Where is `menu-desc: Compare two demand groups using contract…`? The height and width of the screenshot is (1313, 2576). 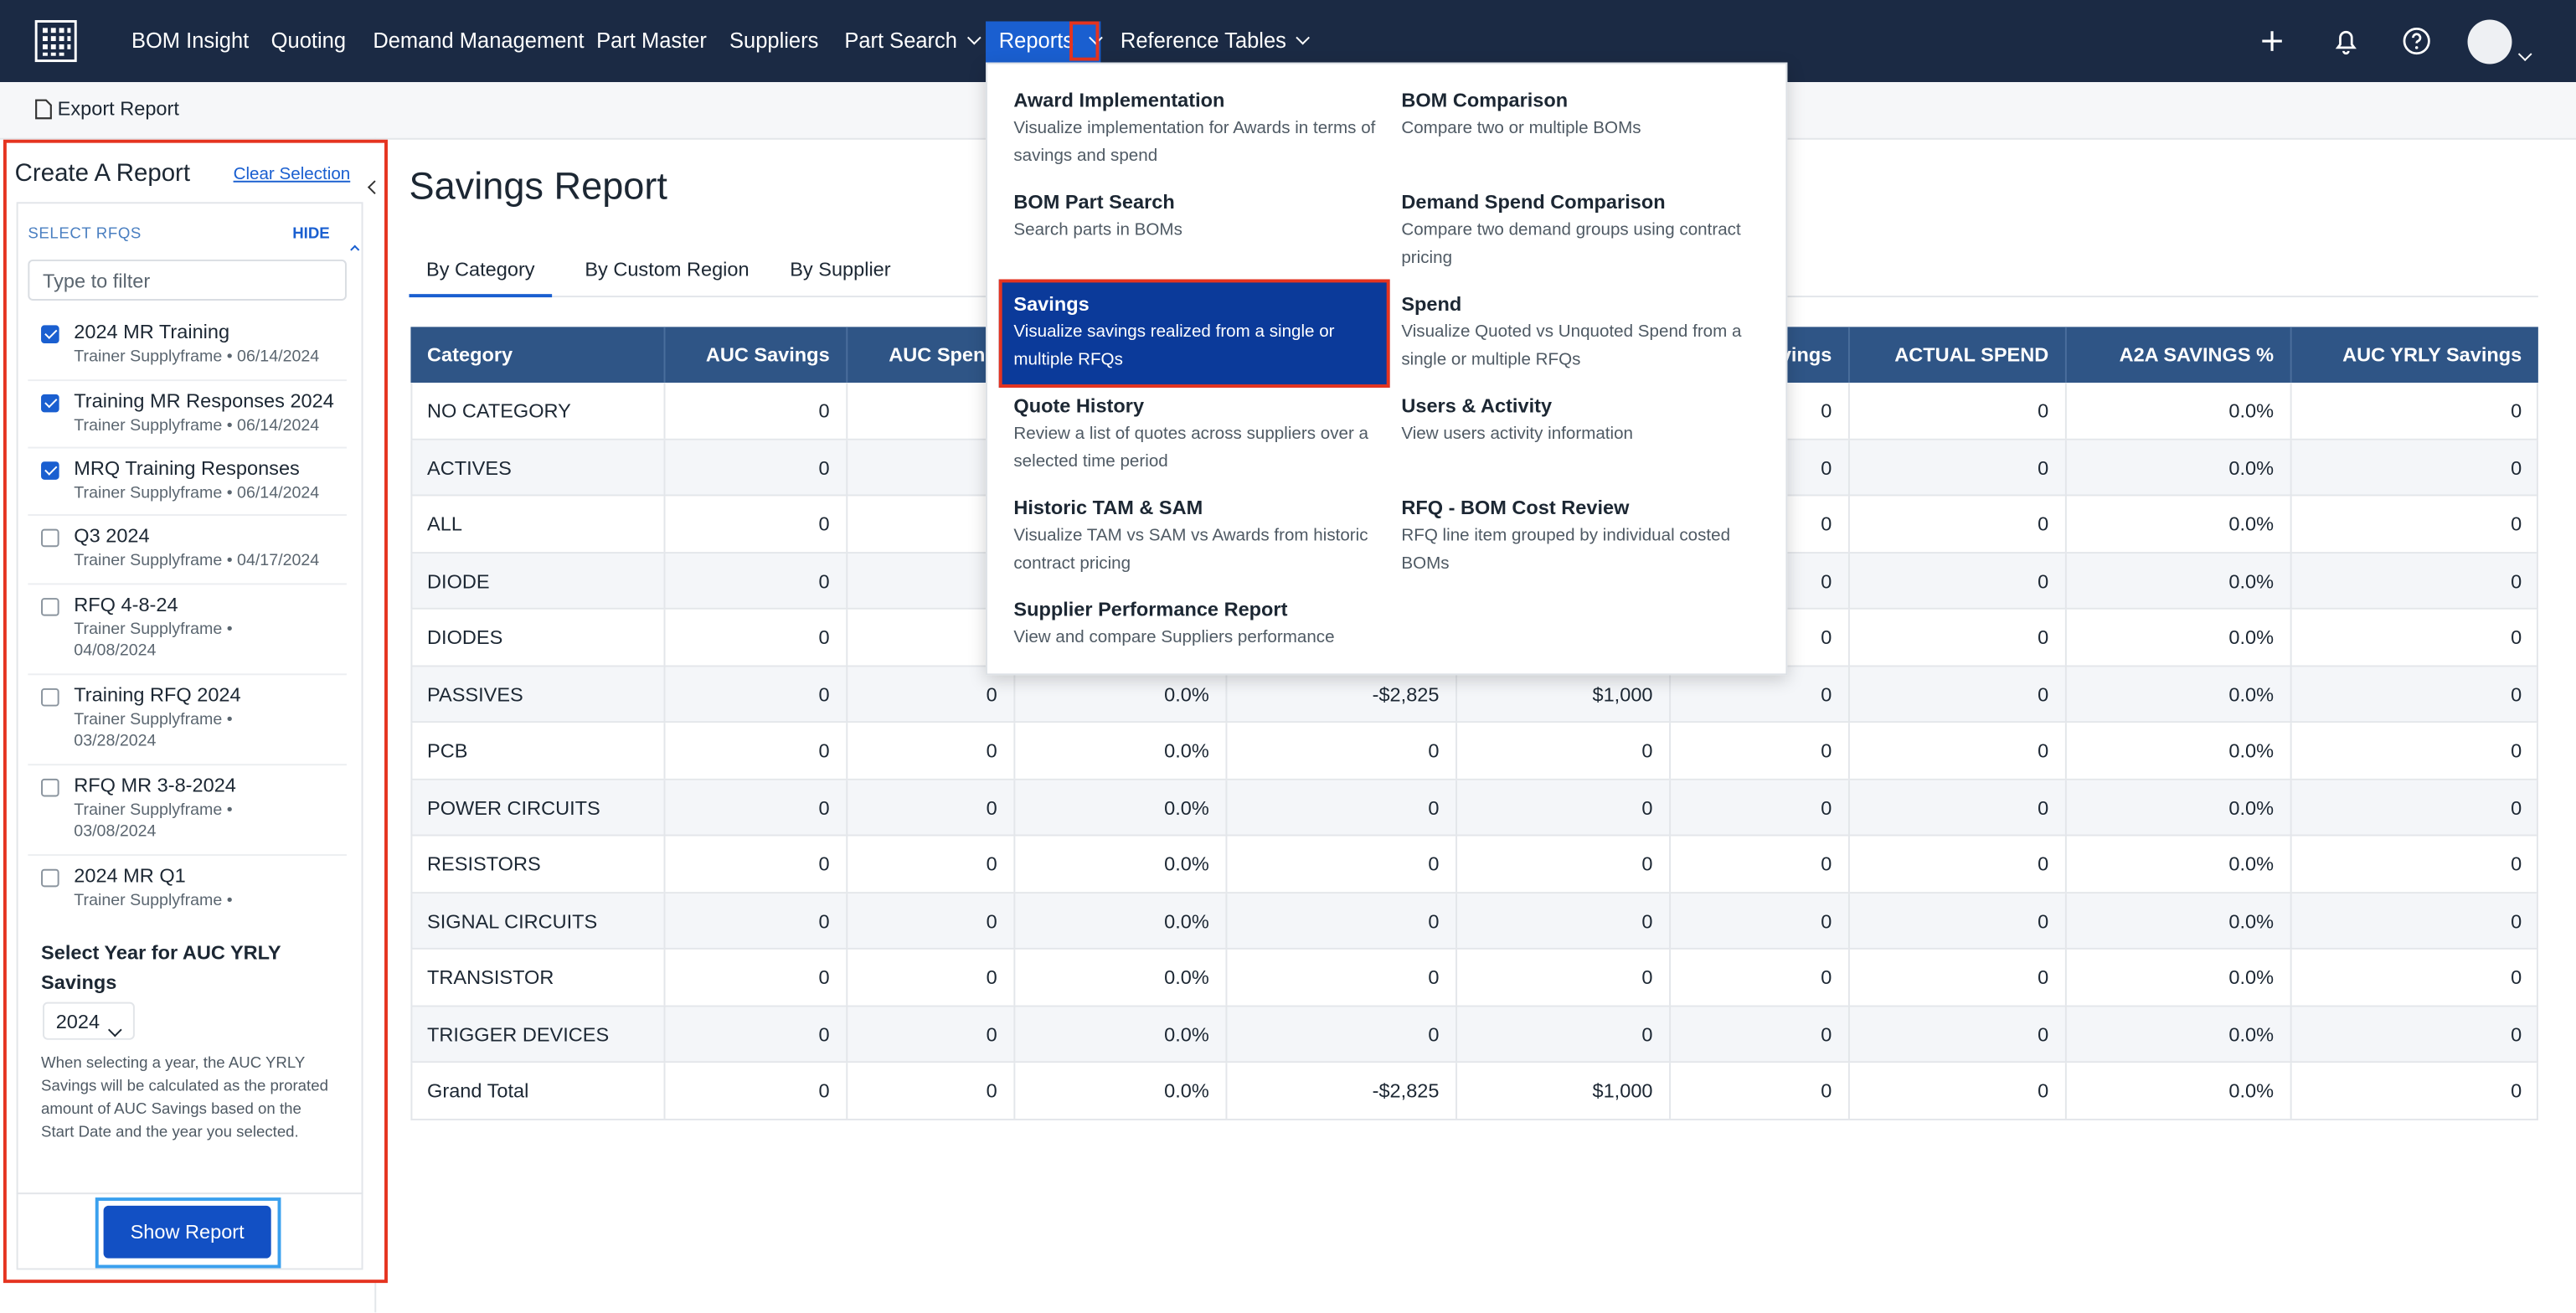 menu-desc: Compare two demand groups using contract… is located at coordinates (1571, 243).